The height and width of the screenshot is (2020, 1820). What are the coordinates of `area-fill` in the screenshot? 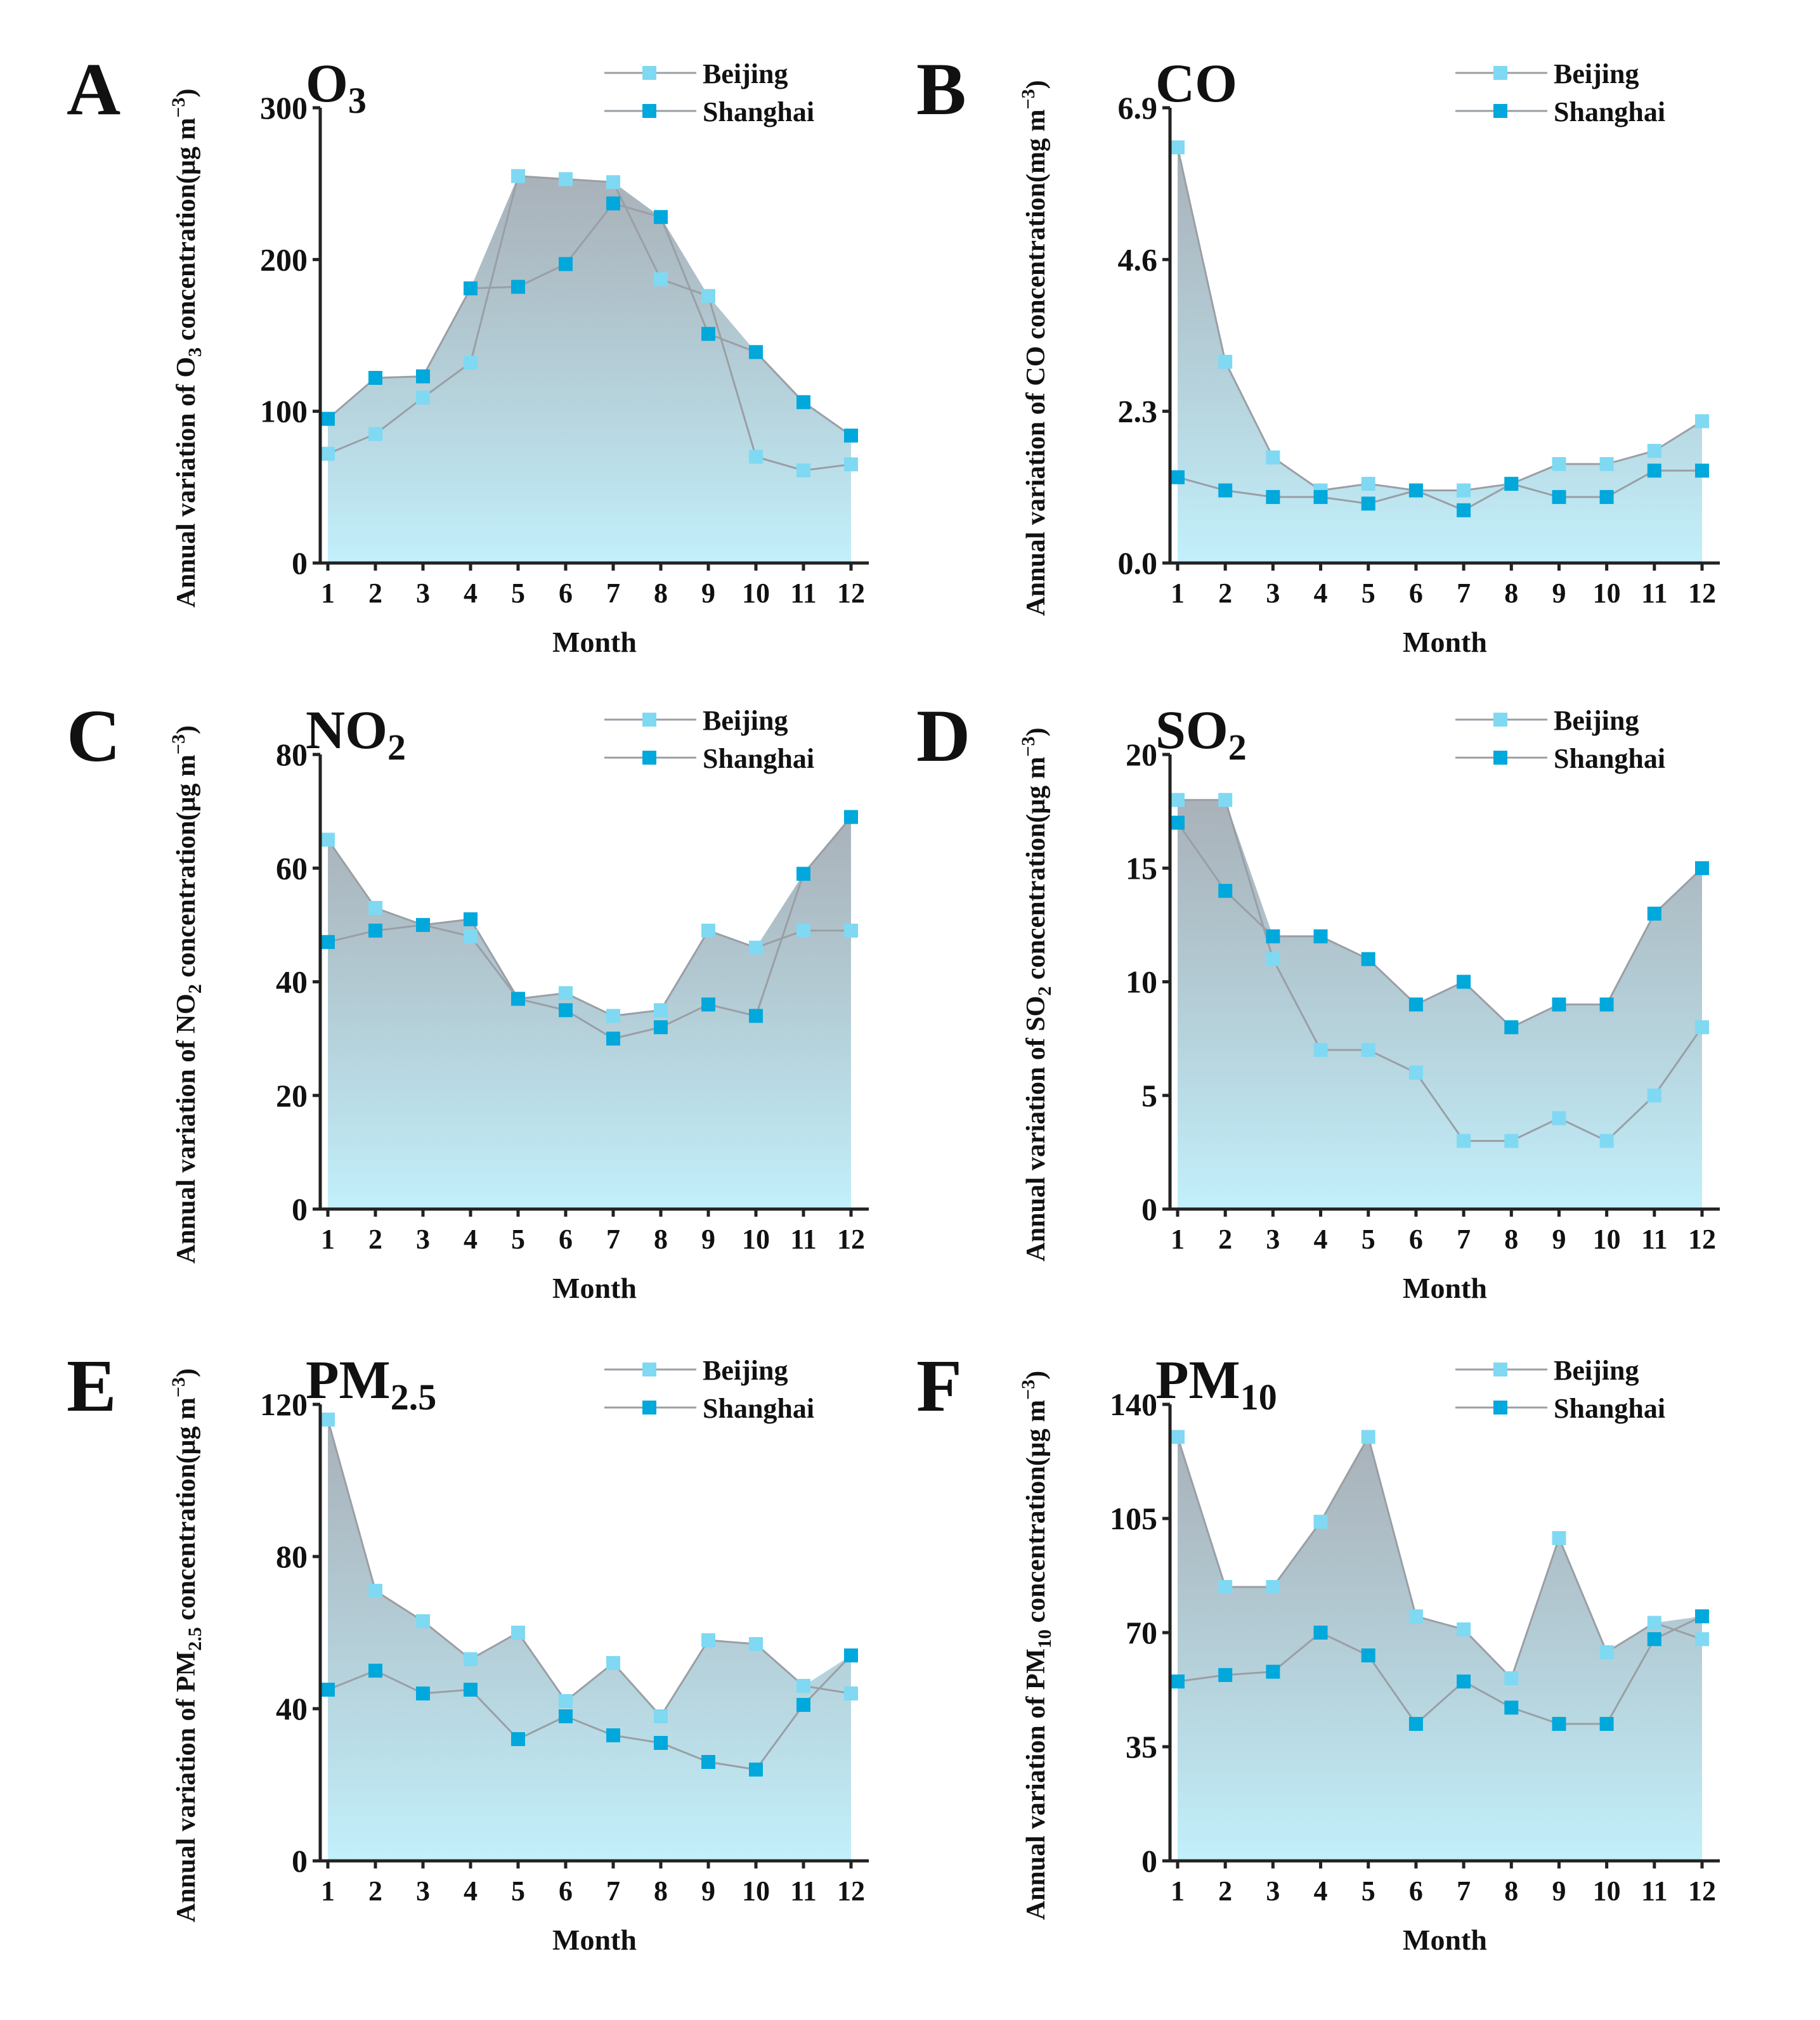 It's located at (1440, 355).